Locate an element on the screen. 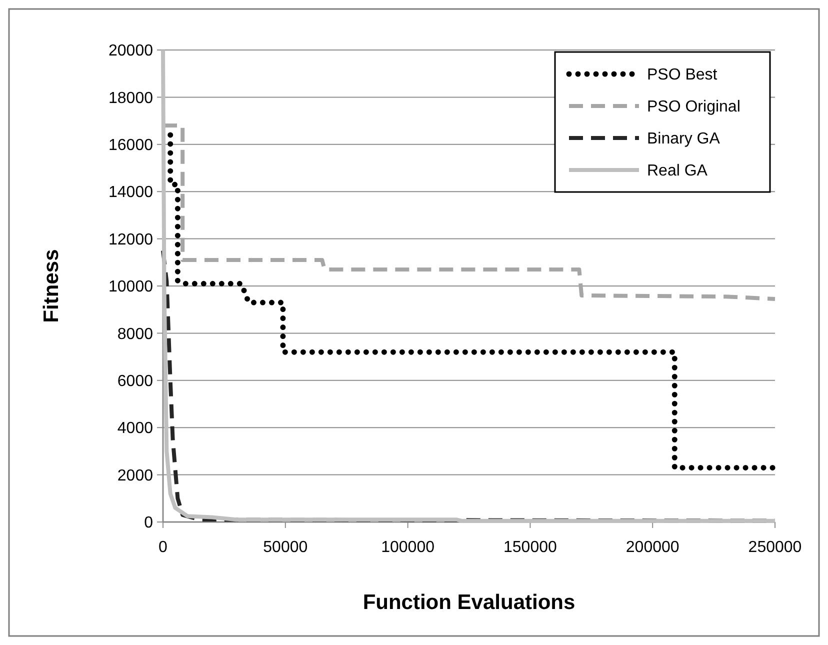 The width and height of the screenshot is (828, 645). y-tick-label: 4000 is located at coordinates (135, 429).